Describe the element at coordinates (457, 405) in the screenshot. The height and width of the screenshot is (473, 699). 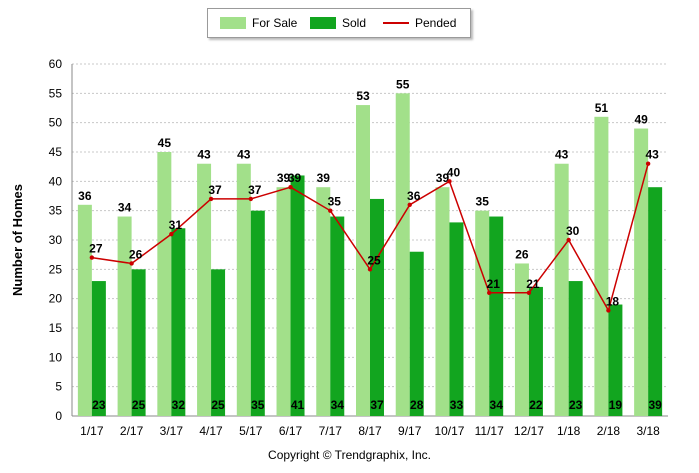
I see `data-label-sold: 33` at that location.